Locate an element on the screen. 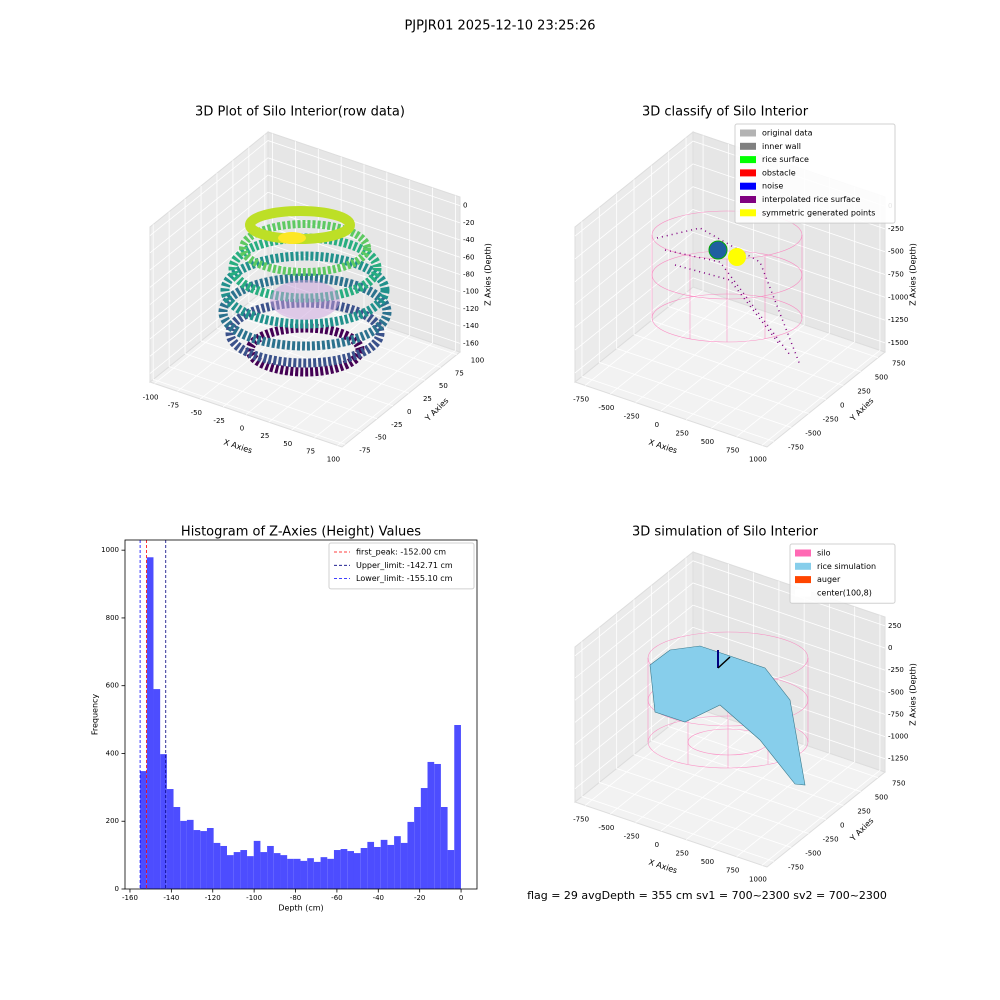 The width and height of the screenshot is (1000, 1000). y-tick-label: -250 is located at coordinates (831, 839).